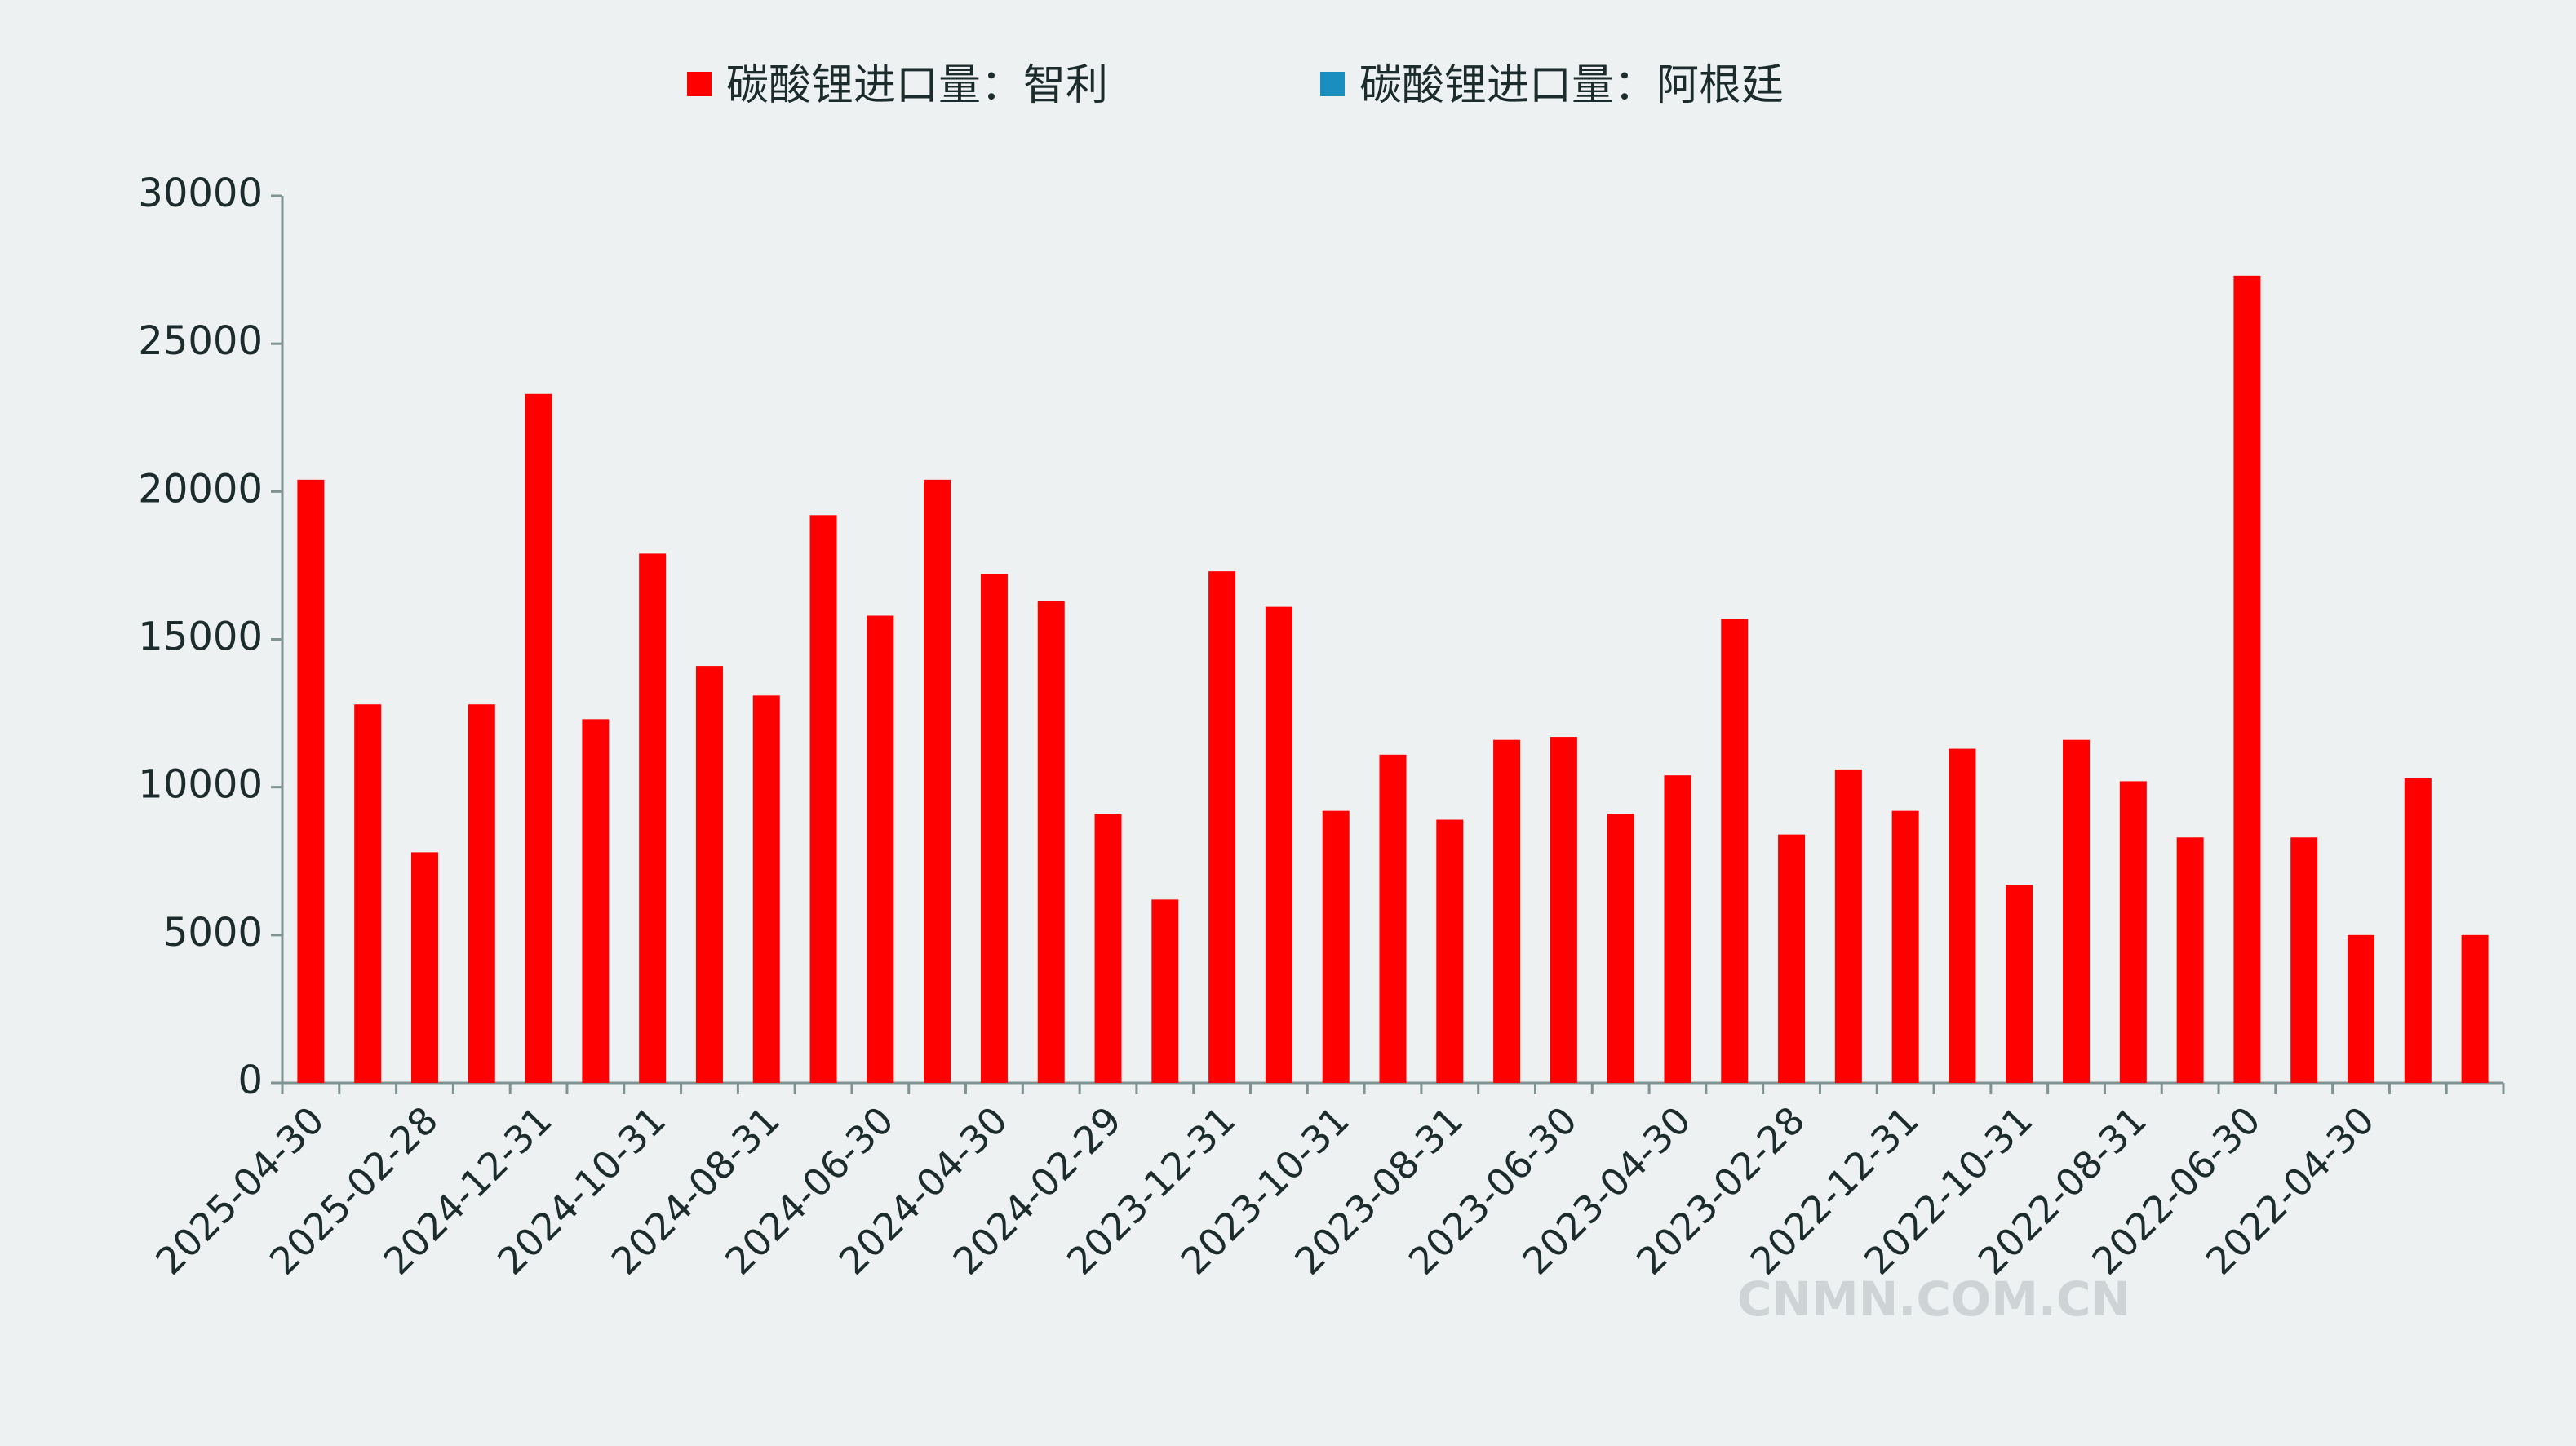 This screenshot has width=2576, height=1446. What do you see at coordinates (1571, 85) in the screenshot?
I see `legend-label: 碳酸锂进口量：阿根廷` at bounding box center [1571, 85].